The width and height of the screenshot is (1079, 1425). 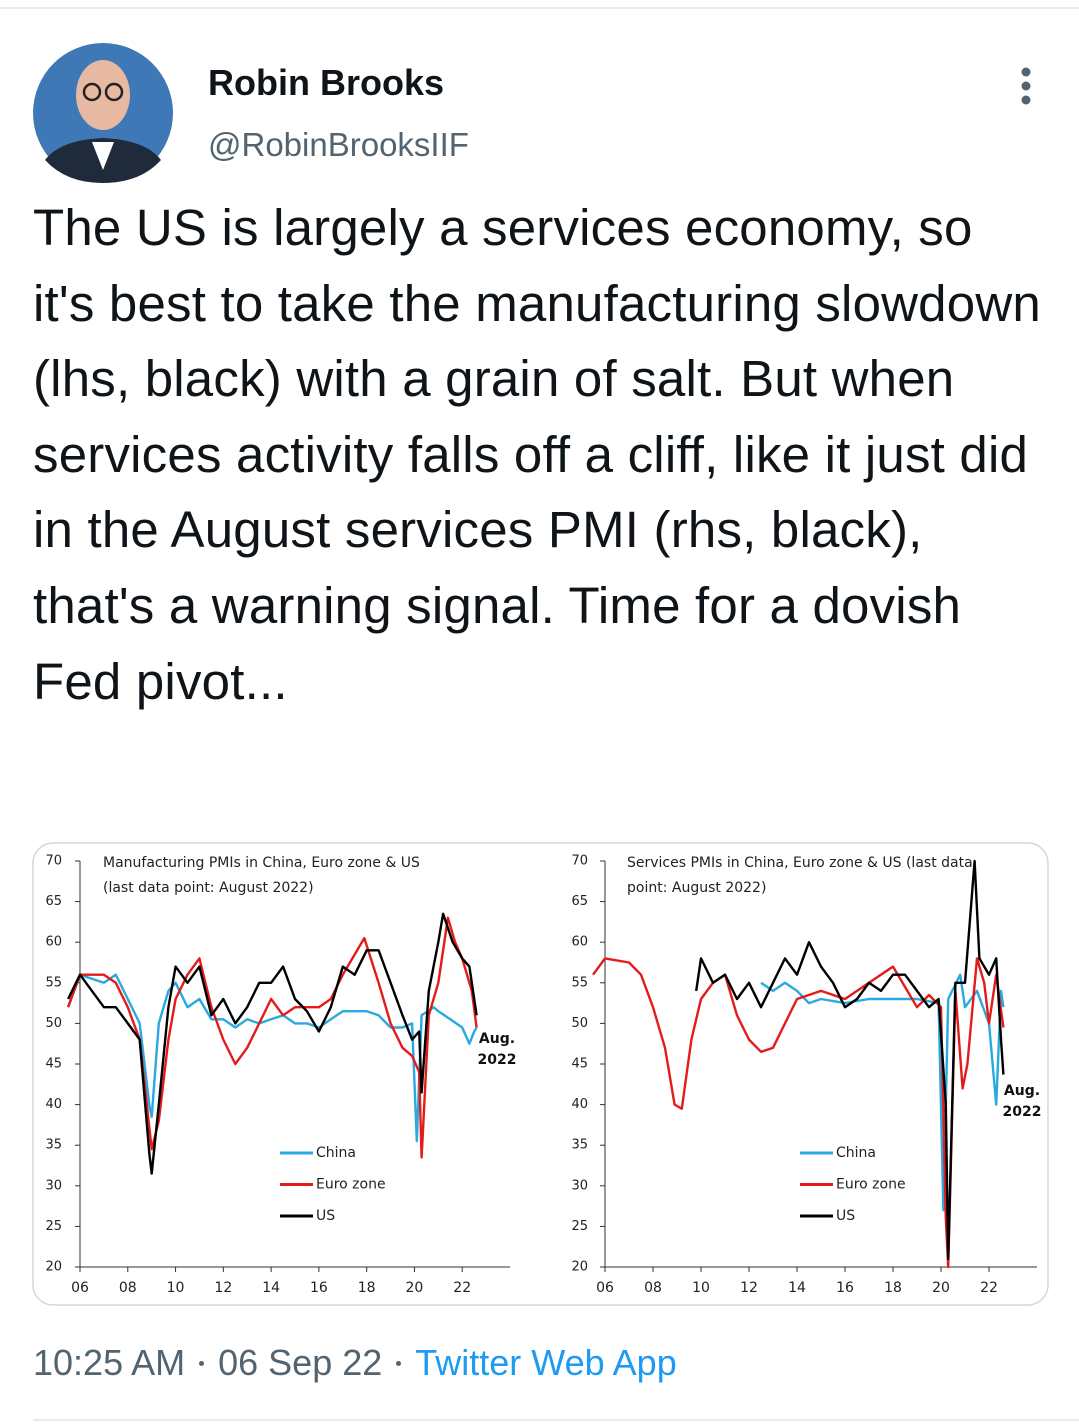 I want to click on author-name: Robin Brooks, so click(x=326, y=82).